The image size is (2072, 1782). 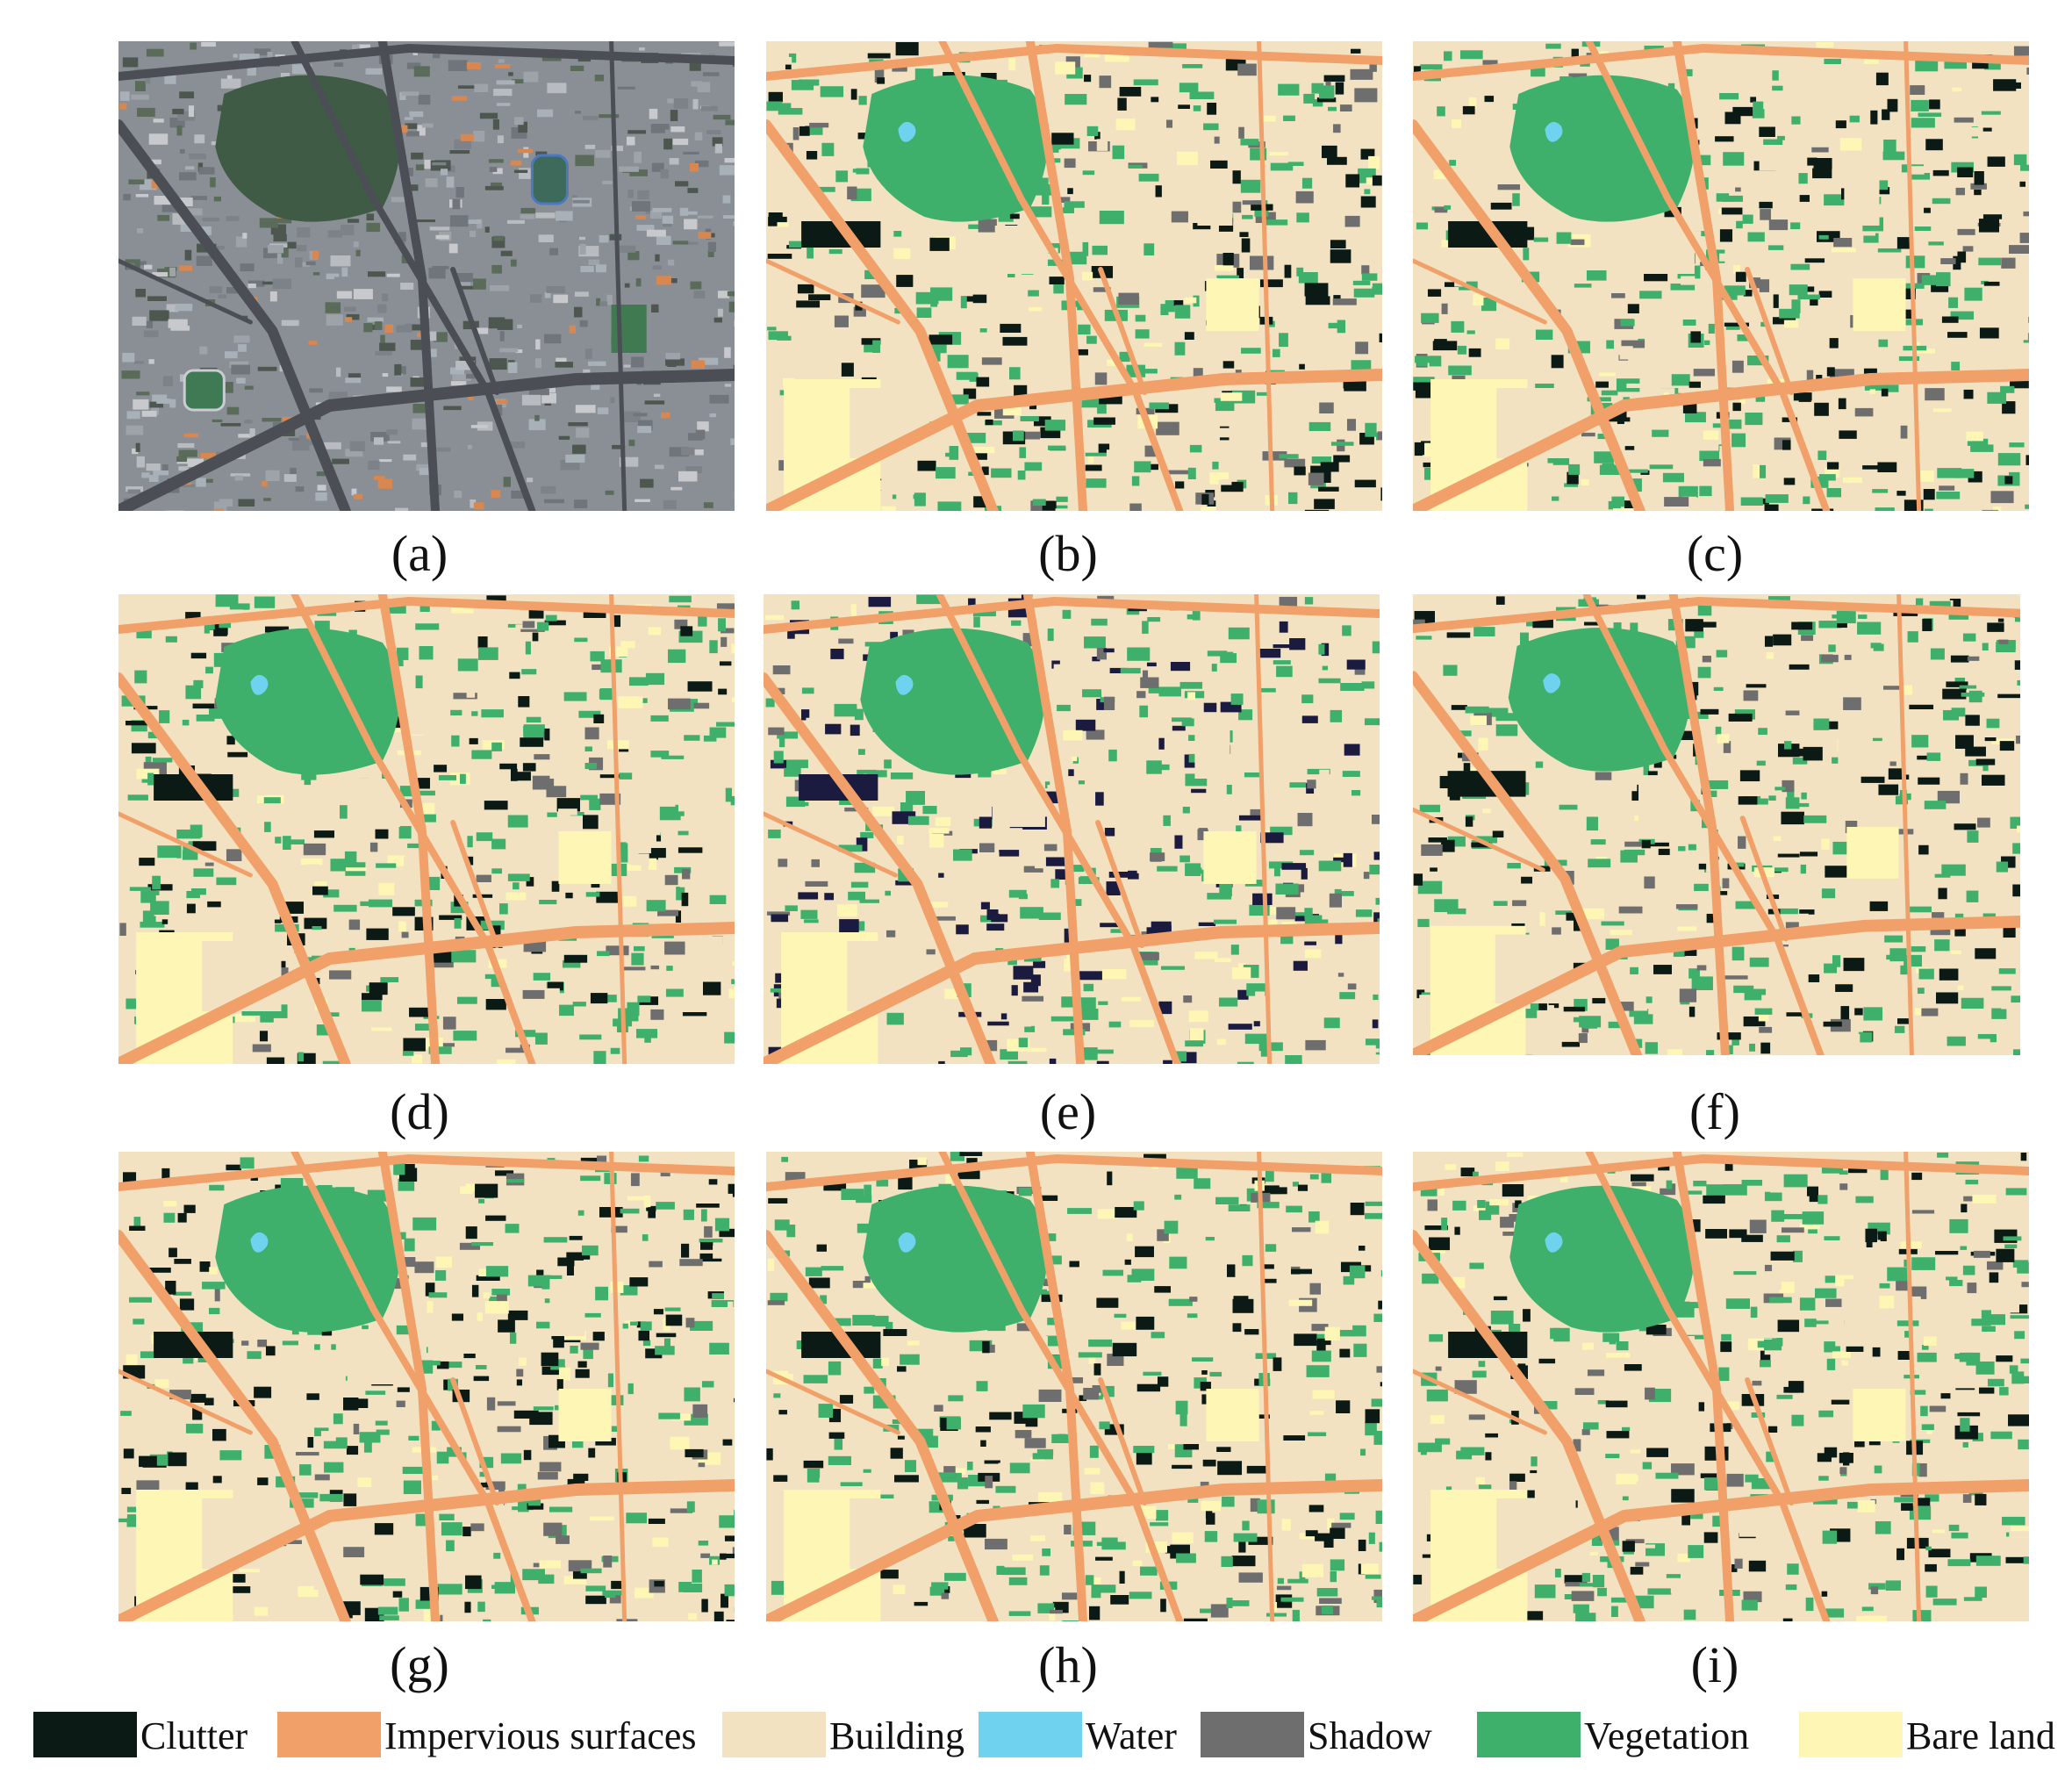 What do you see at coordinates (1981, 1735) in the screenshot?
I see `legend-label: Bare land` at bounding box center [1981, 1735].